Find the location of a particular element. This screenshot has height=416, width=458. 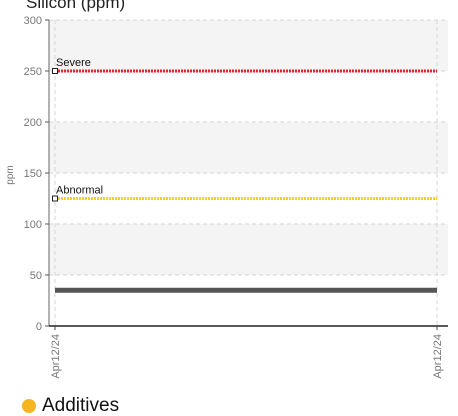

y-tick-label: 250 is located at coordinates (33, 72).